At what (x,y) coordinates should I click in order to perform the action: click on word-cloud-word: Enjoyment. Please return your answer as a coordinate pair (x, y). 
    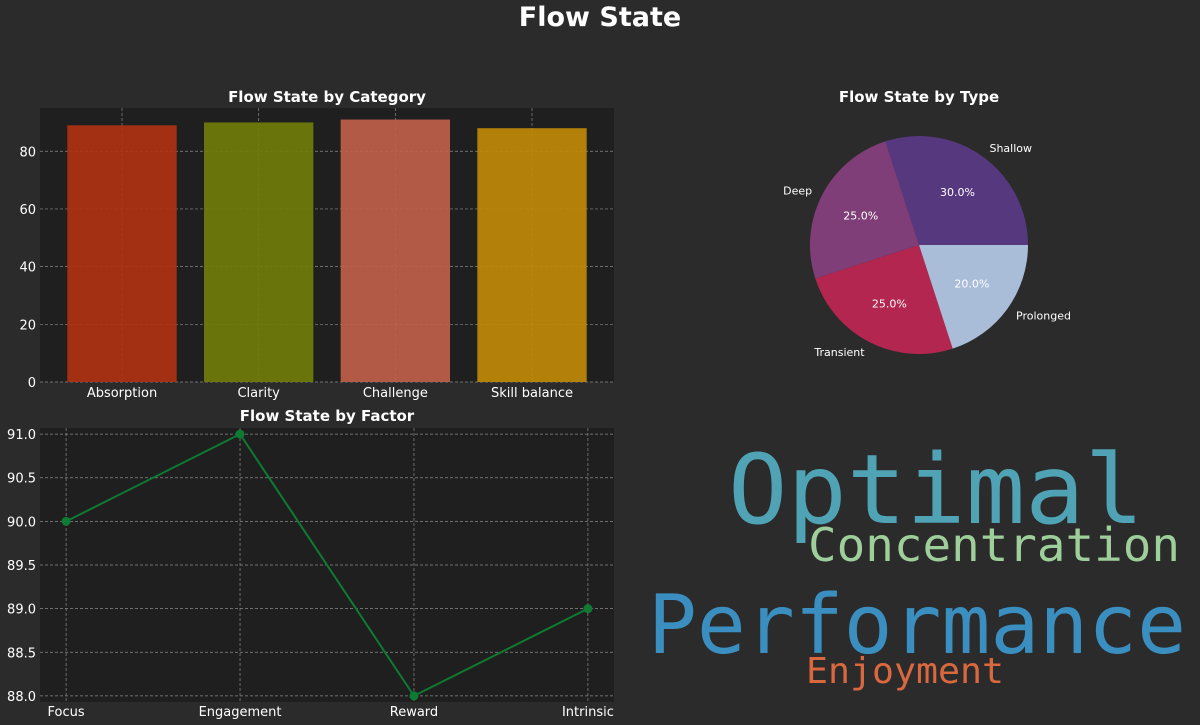
    Looking at the image, I should click on (905, 671).